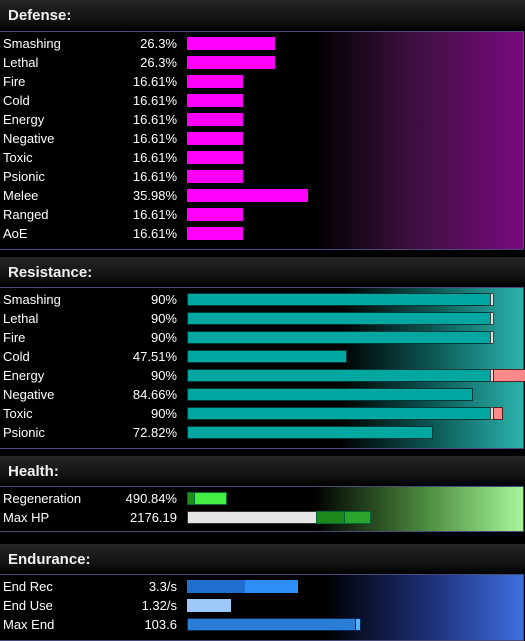 The width and height of the screenshot is (525, 641). Describe the element at coordinates (262, 471) in the screenshot. I see `health-header: Health:` at that location.